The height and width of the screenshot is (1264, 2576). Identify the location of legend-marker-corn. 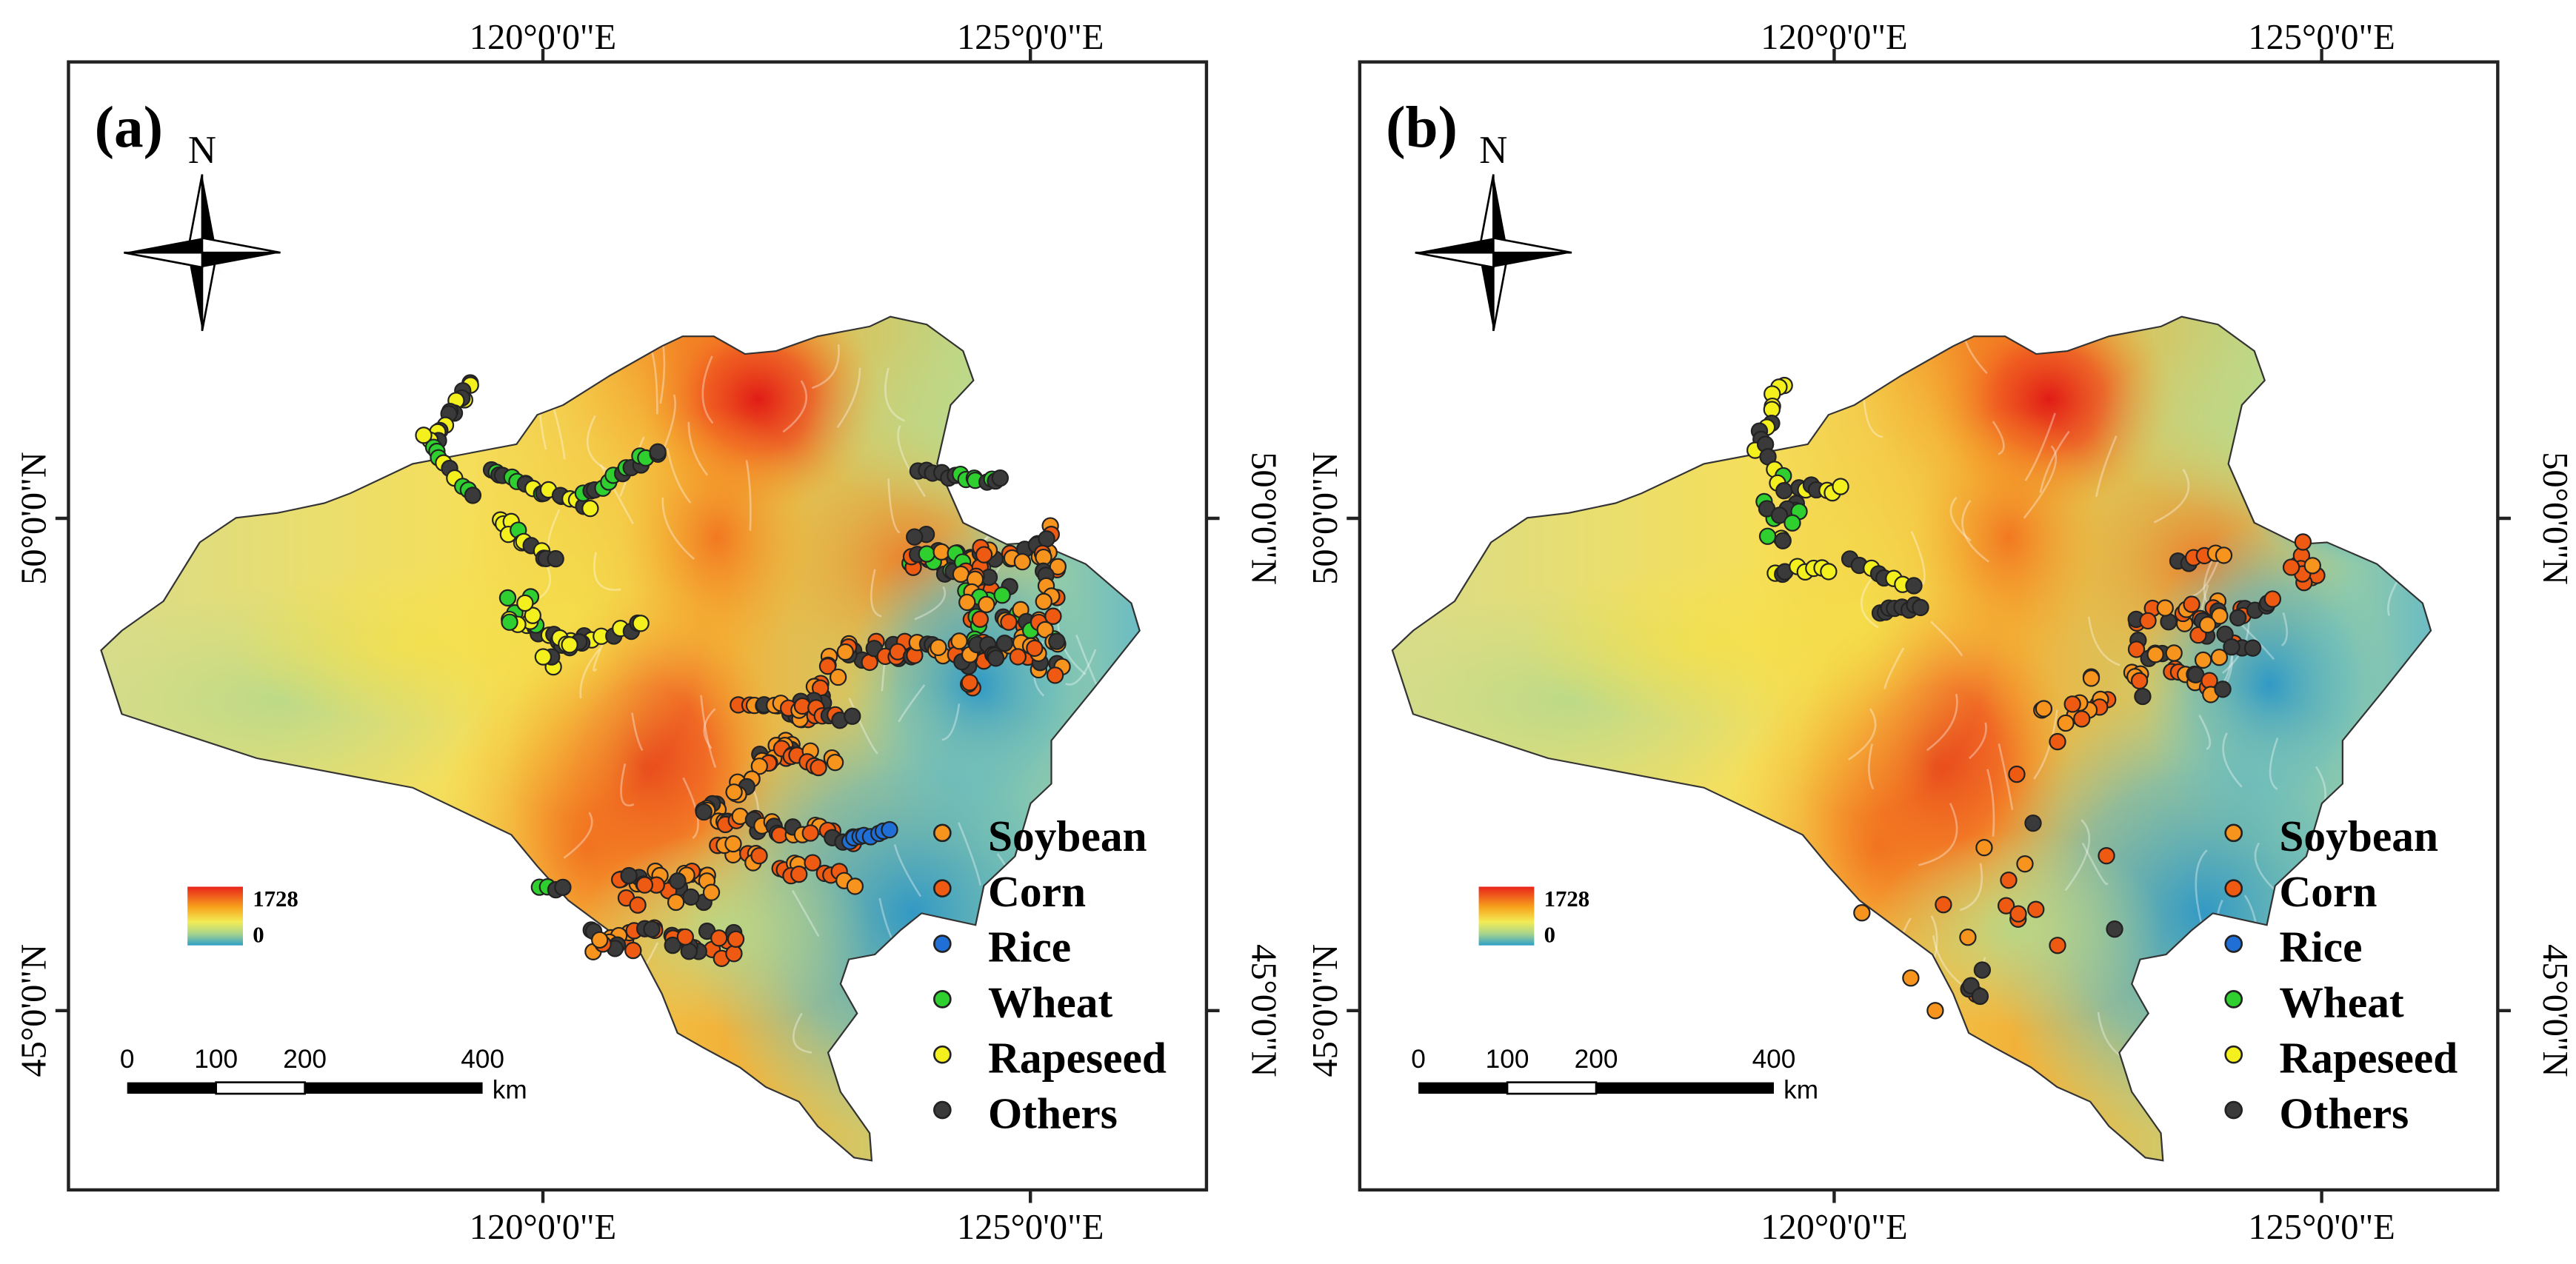
(942, 888).